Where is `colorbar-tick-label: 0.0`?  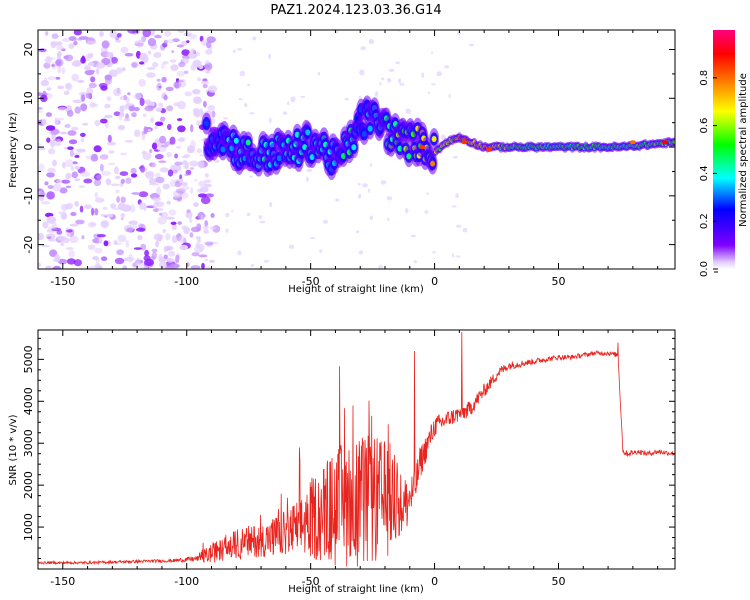 colorbar-tick-label: 0.0 is located at coordinates (704, 269).